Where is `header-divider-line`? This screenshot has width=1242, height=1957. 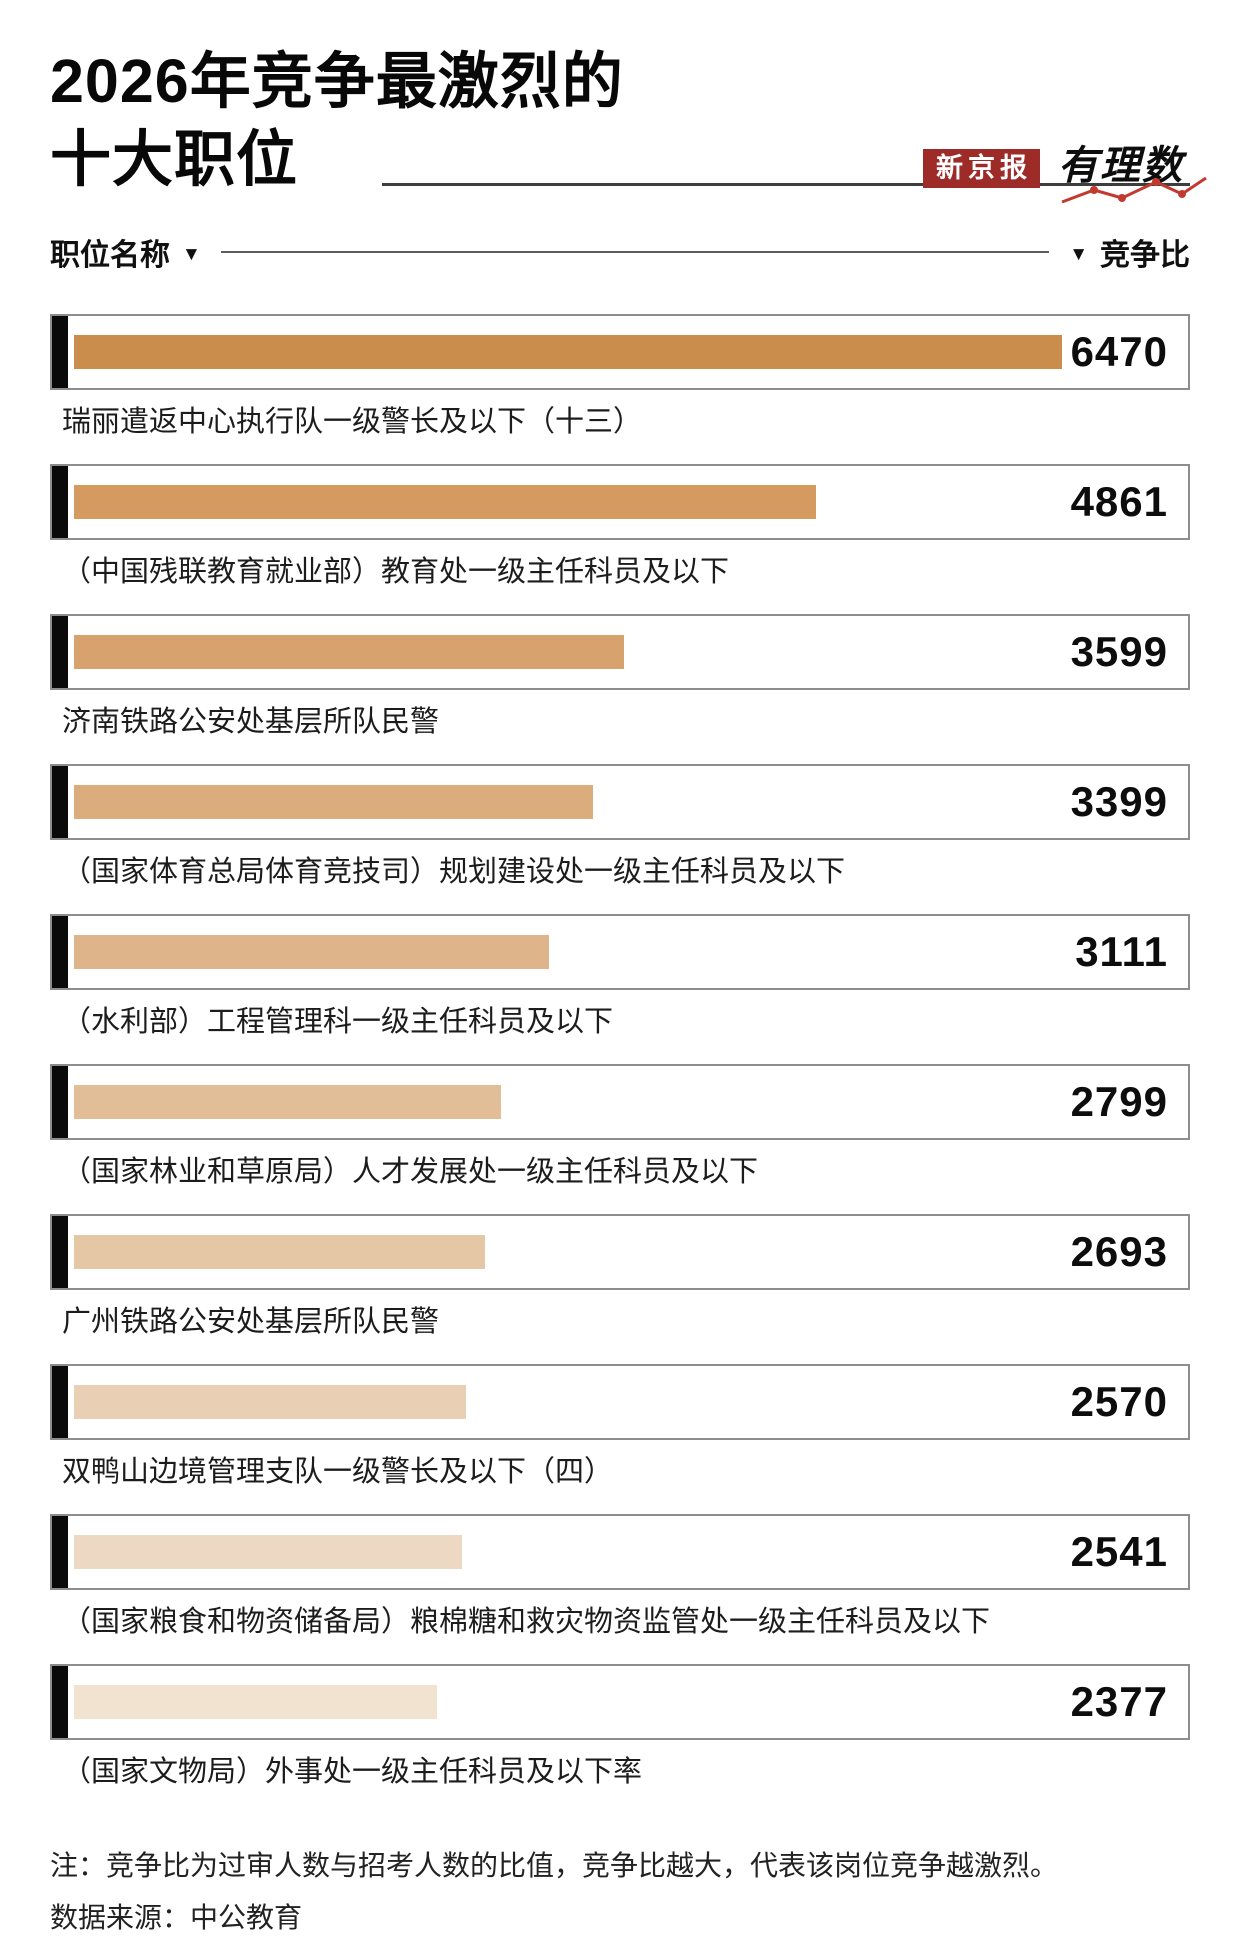 header-divider-line is located at coordinates (635, 252).